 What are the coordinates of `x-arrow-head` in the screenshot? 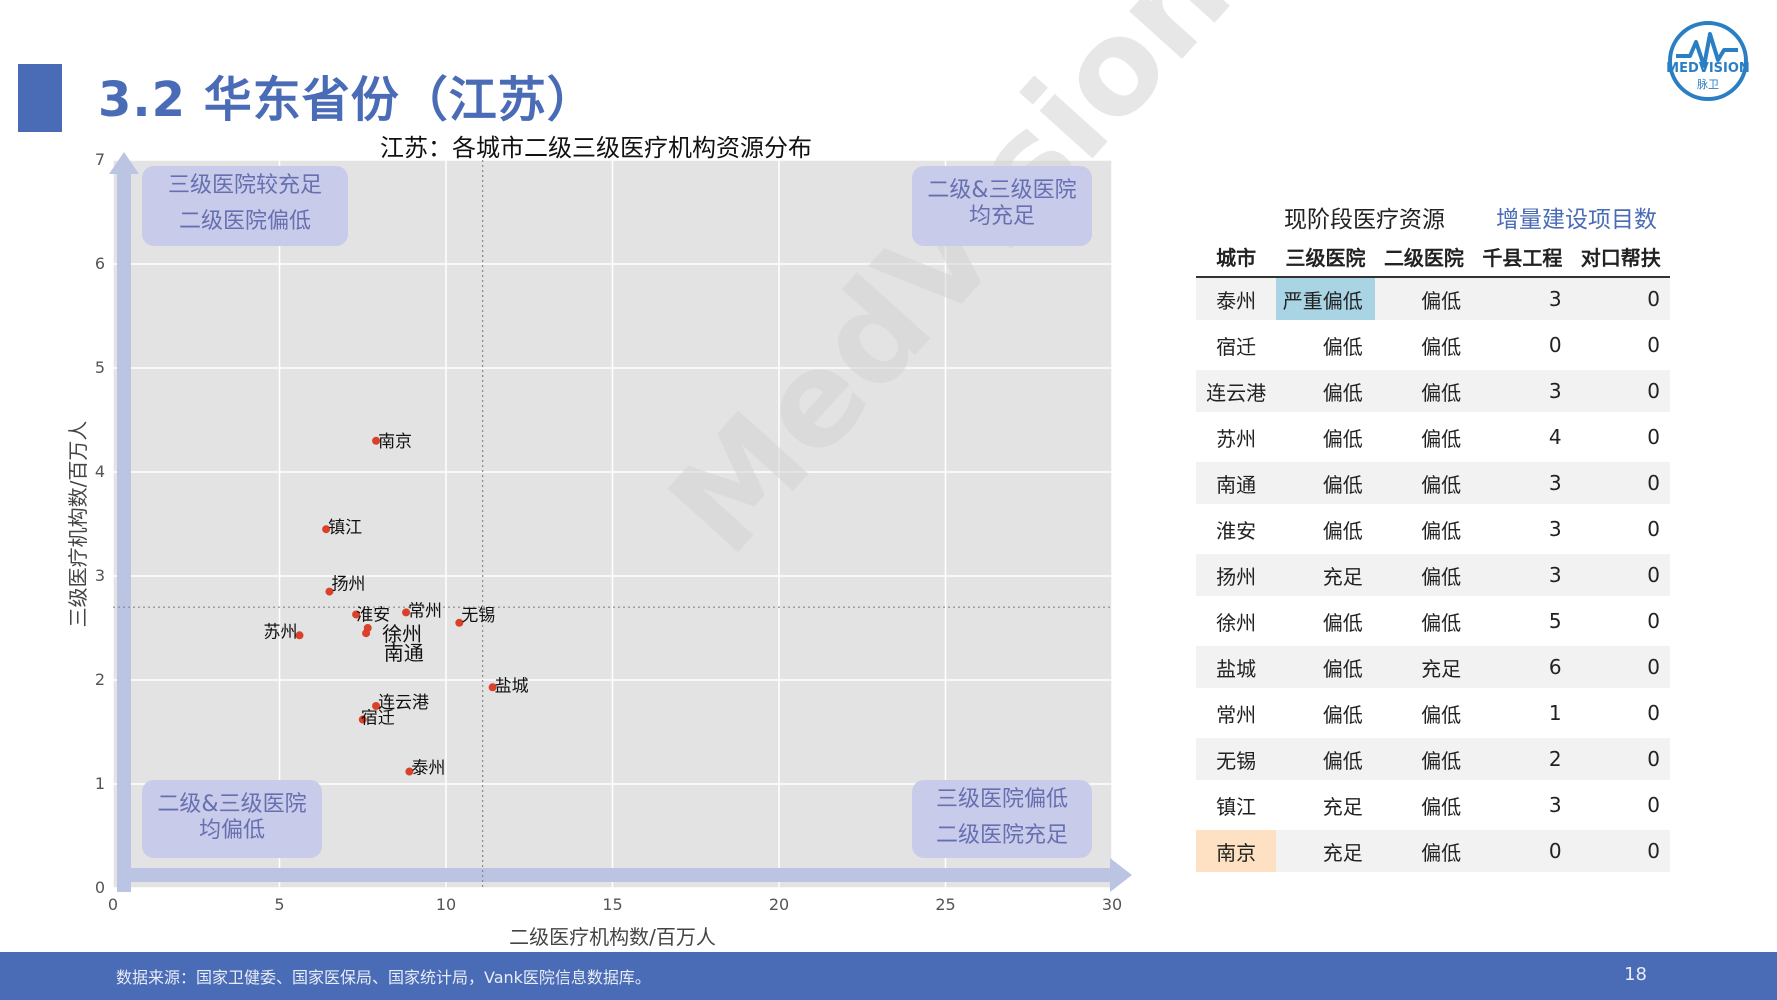 It's located at (1121, 875).